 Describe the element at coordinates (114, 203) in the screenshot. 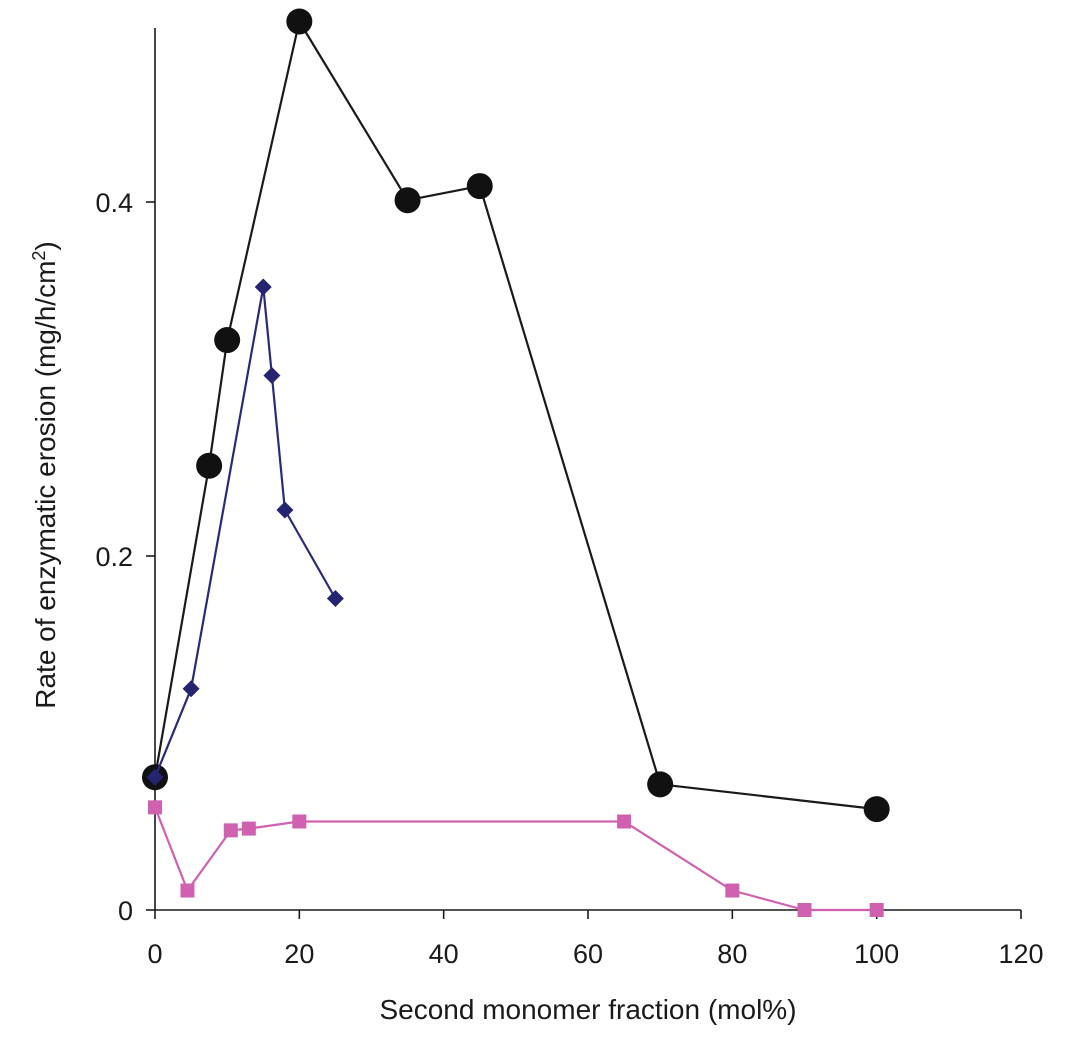

I see `y-tick-label: 0.4` at that location.